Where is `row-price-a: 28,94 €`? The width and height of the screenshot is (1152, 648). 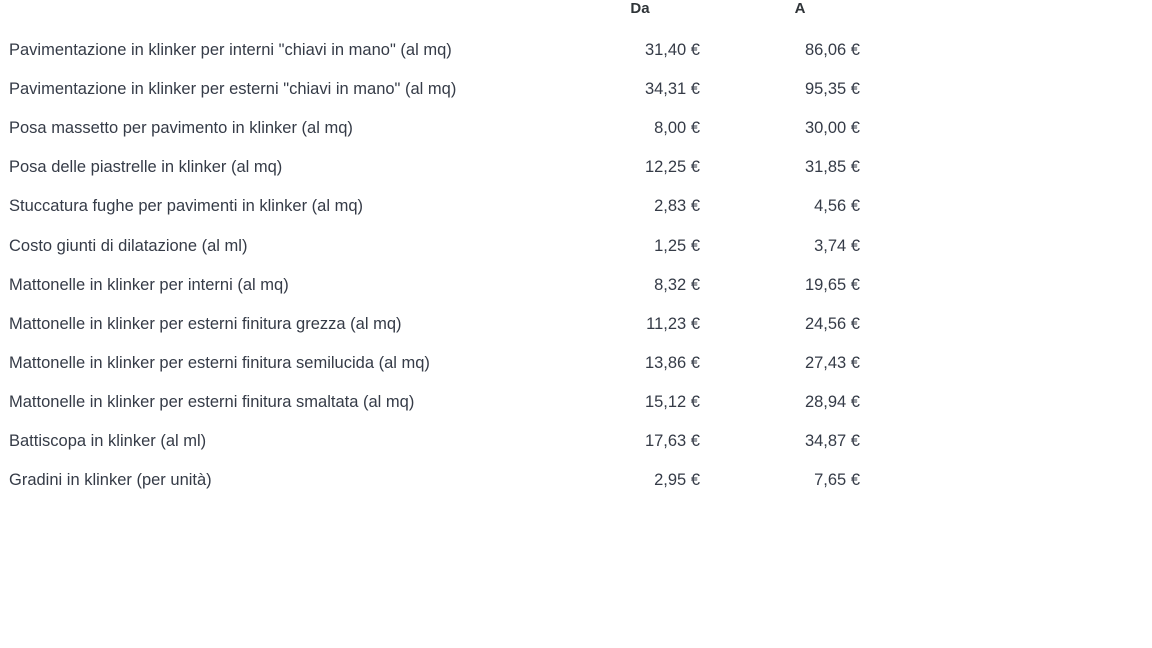 row-price-a: 28,94 € is located at coordinates (832, 401).